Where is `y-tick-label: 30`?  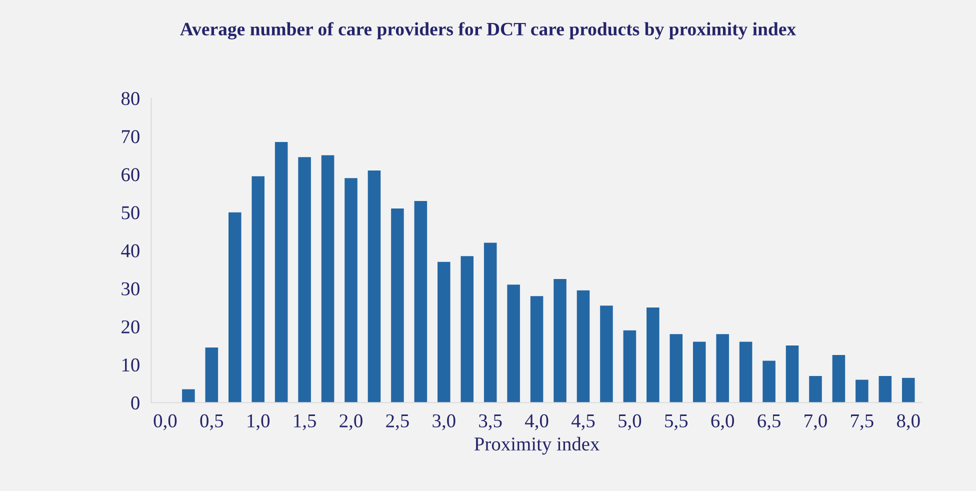
y-tick-label: 30 is located at coordinates (131, 289).